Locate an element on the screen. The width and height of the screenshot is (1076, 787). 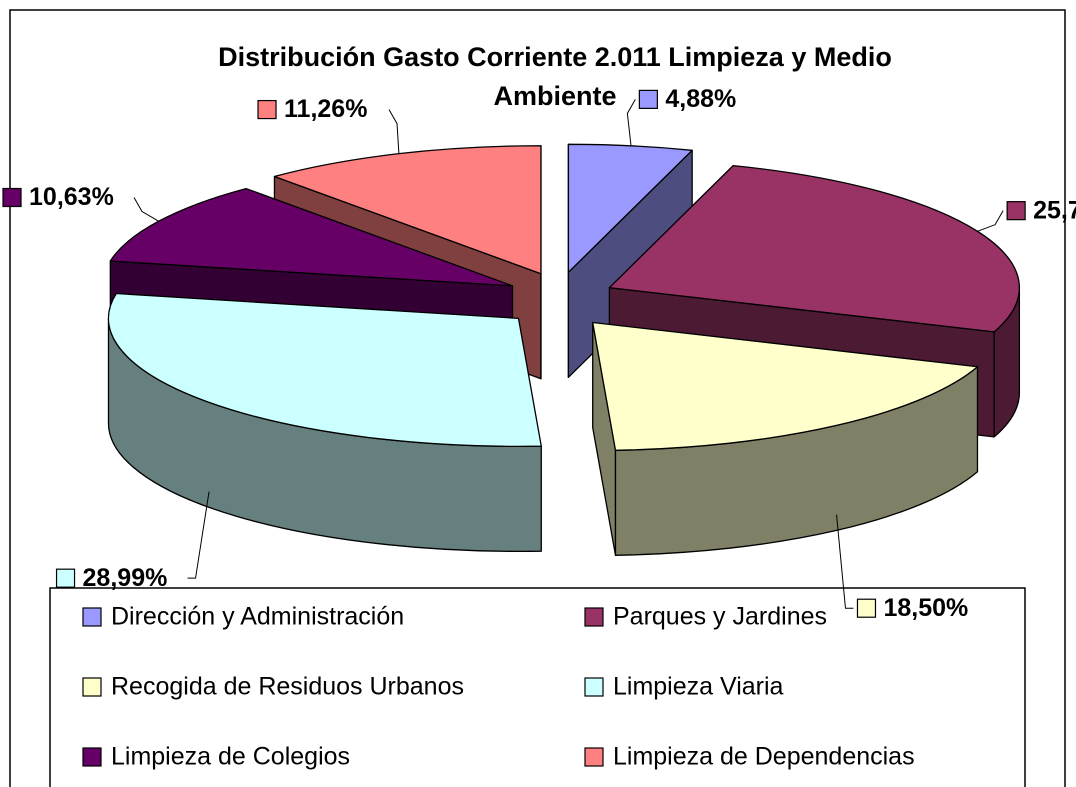
legend-label: Recogida de Residuos Urbanos is located at coordinates (287, 687).